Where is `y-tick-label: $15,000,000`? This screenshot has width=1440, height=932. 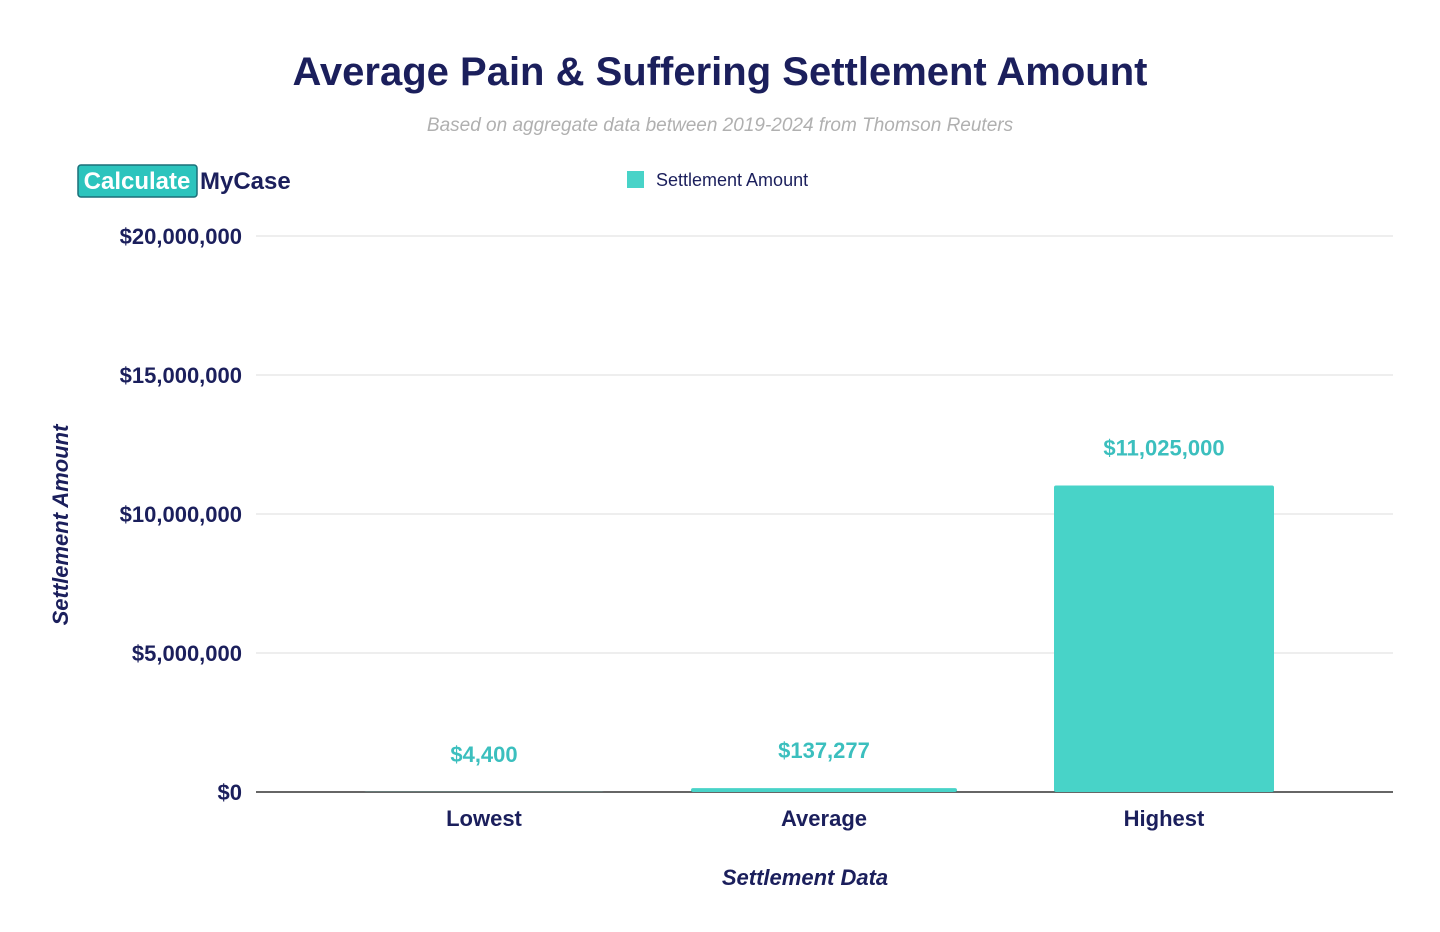 y-tick-label: $15,000,000 is located at coordinates (181, 375).